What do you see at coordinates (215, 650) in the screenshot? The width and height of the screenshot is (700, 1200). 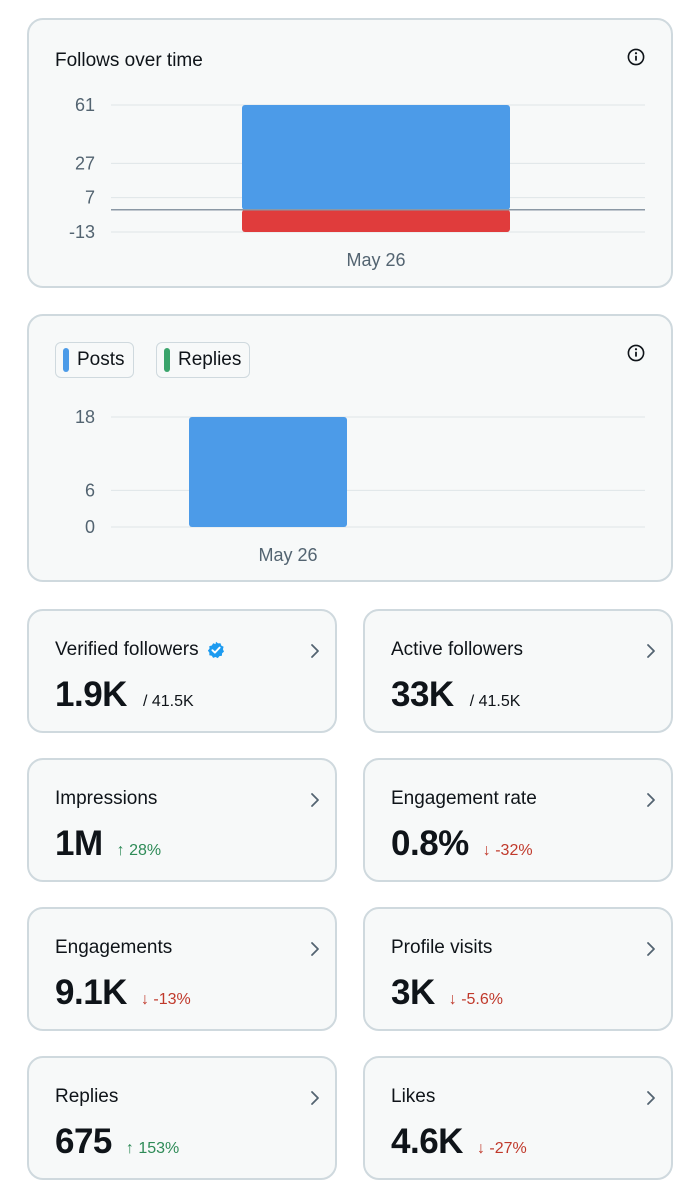 I see `verified-badge-icon` at bounding box center [215, 650].